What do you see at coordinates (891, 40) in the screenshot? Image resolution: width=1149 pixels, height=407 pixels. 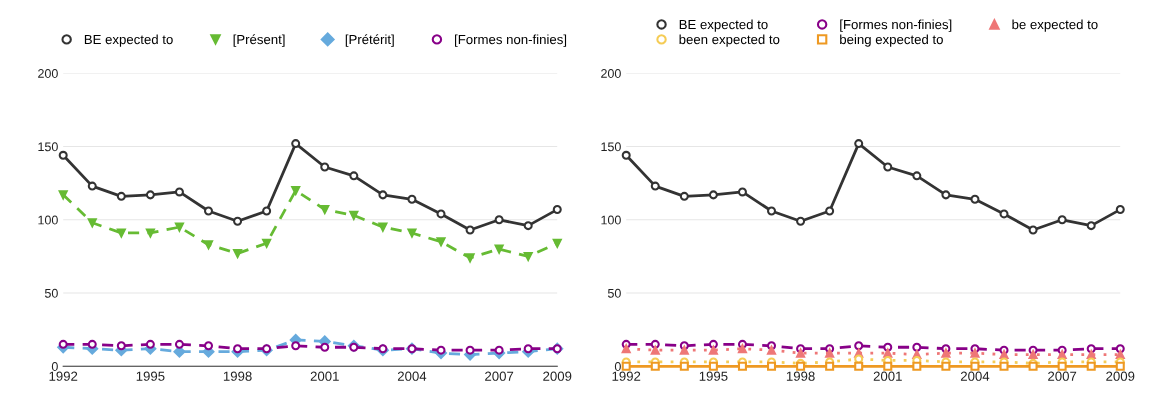 I see `legend-label: being expected to` at bounding box center [891, 40].